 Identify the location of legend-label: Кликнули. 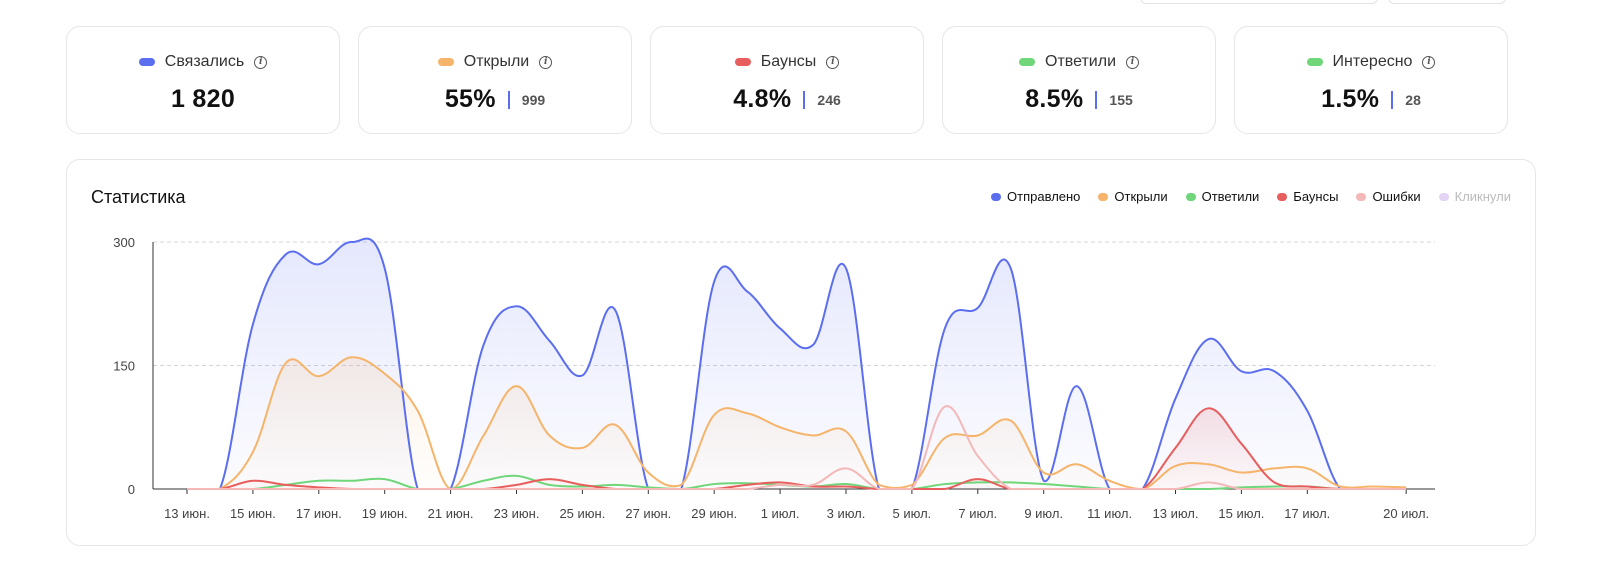
(1482, 196).